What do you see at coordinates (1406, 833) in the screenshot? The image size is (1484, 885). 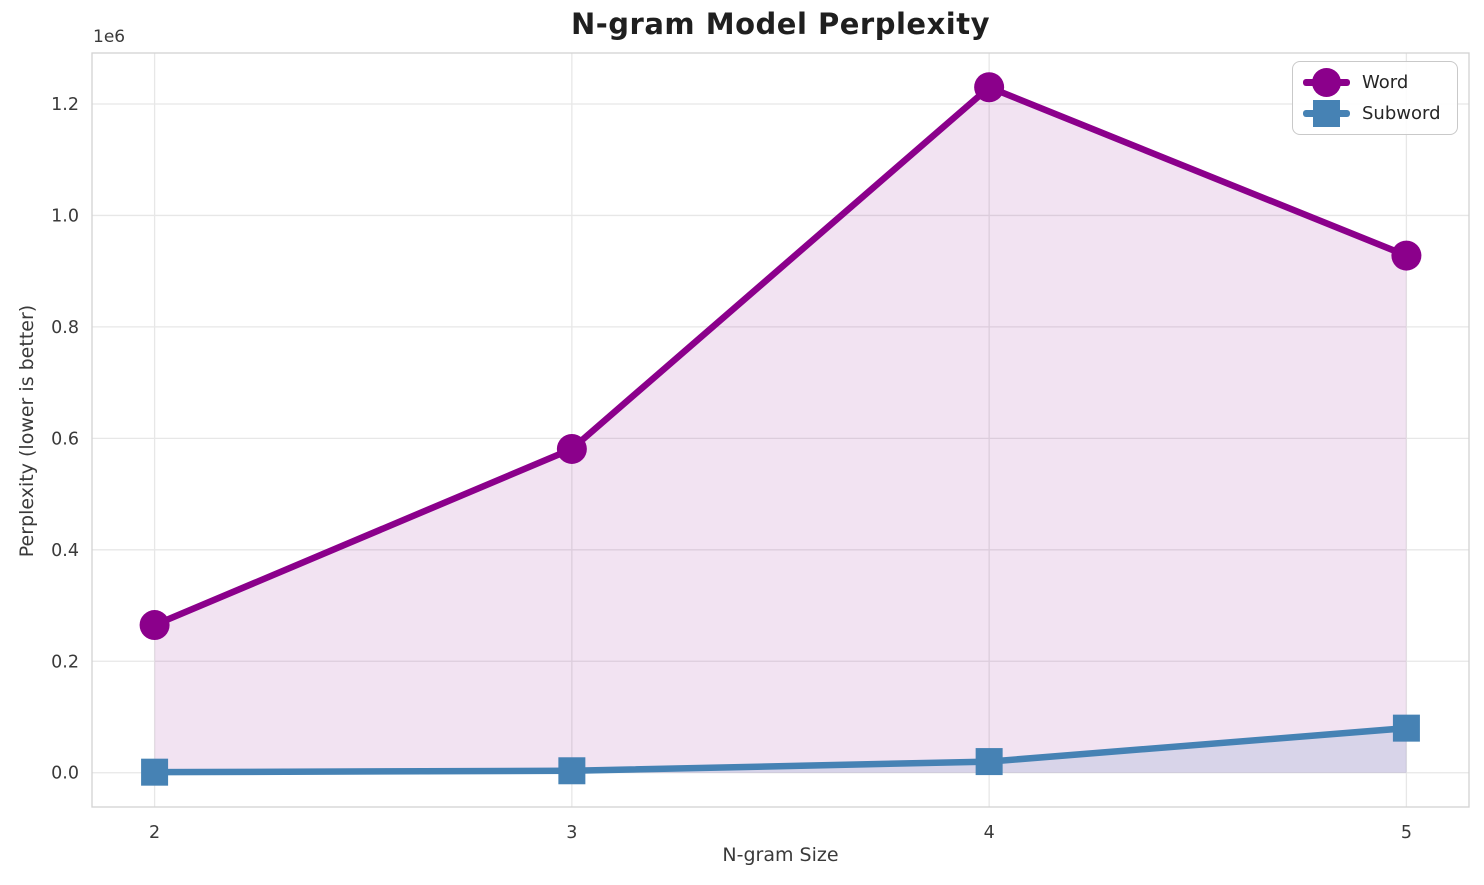 I see `x-tick-label: 5` at bounding box center [1406, 833].